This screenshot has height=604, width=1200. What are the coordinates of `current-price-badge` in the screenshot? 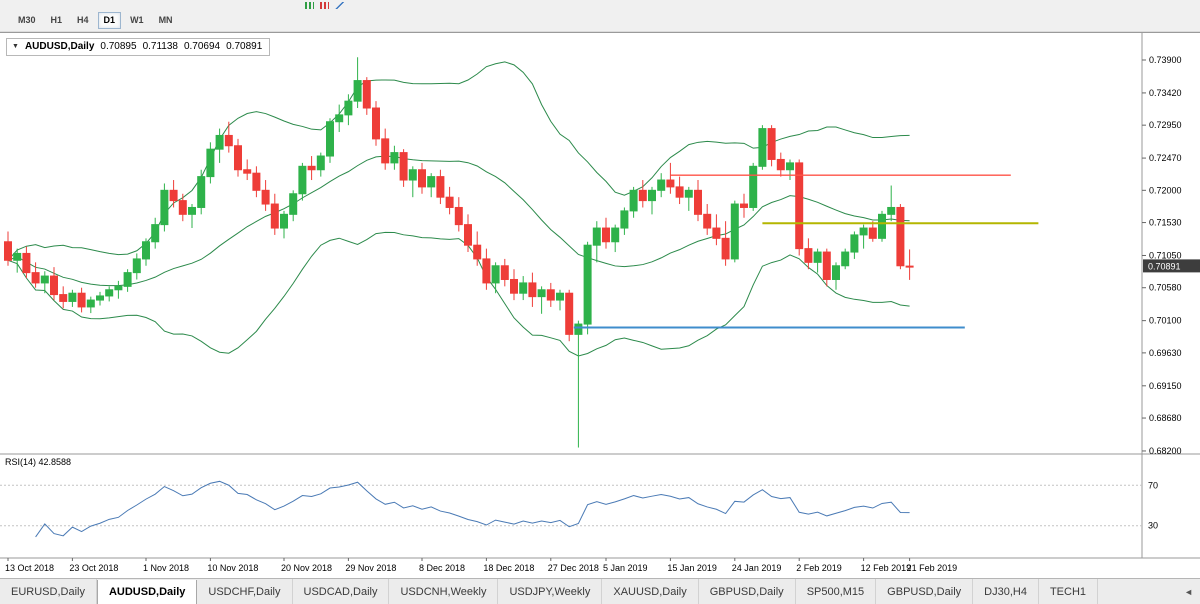 It's located at (1171, 266).